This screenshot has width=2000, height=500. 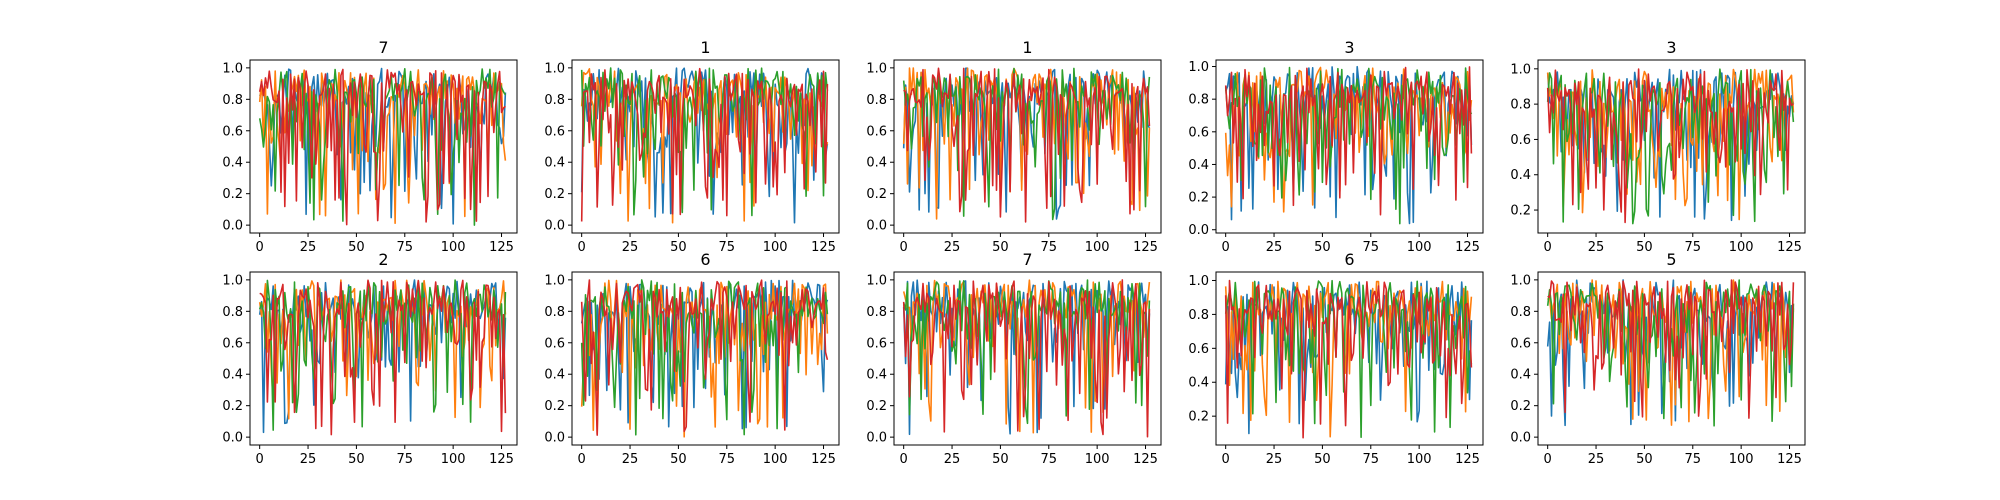 What do you see at coordinates (383, 47) in the screenshot?
I see `subplot-title: 7` at bounding box center [383, 47].